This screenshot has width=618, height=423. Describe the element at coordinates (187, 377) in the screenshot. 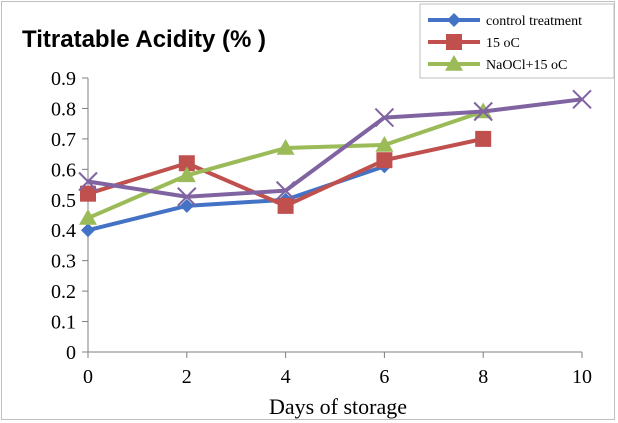

I see `x-tick-label: 2` at that location.